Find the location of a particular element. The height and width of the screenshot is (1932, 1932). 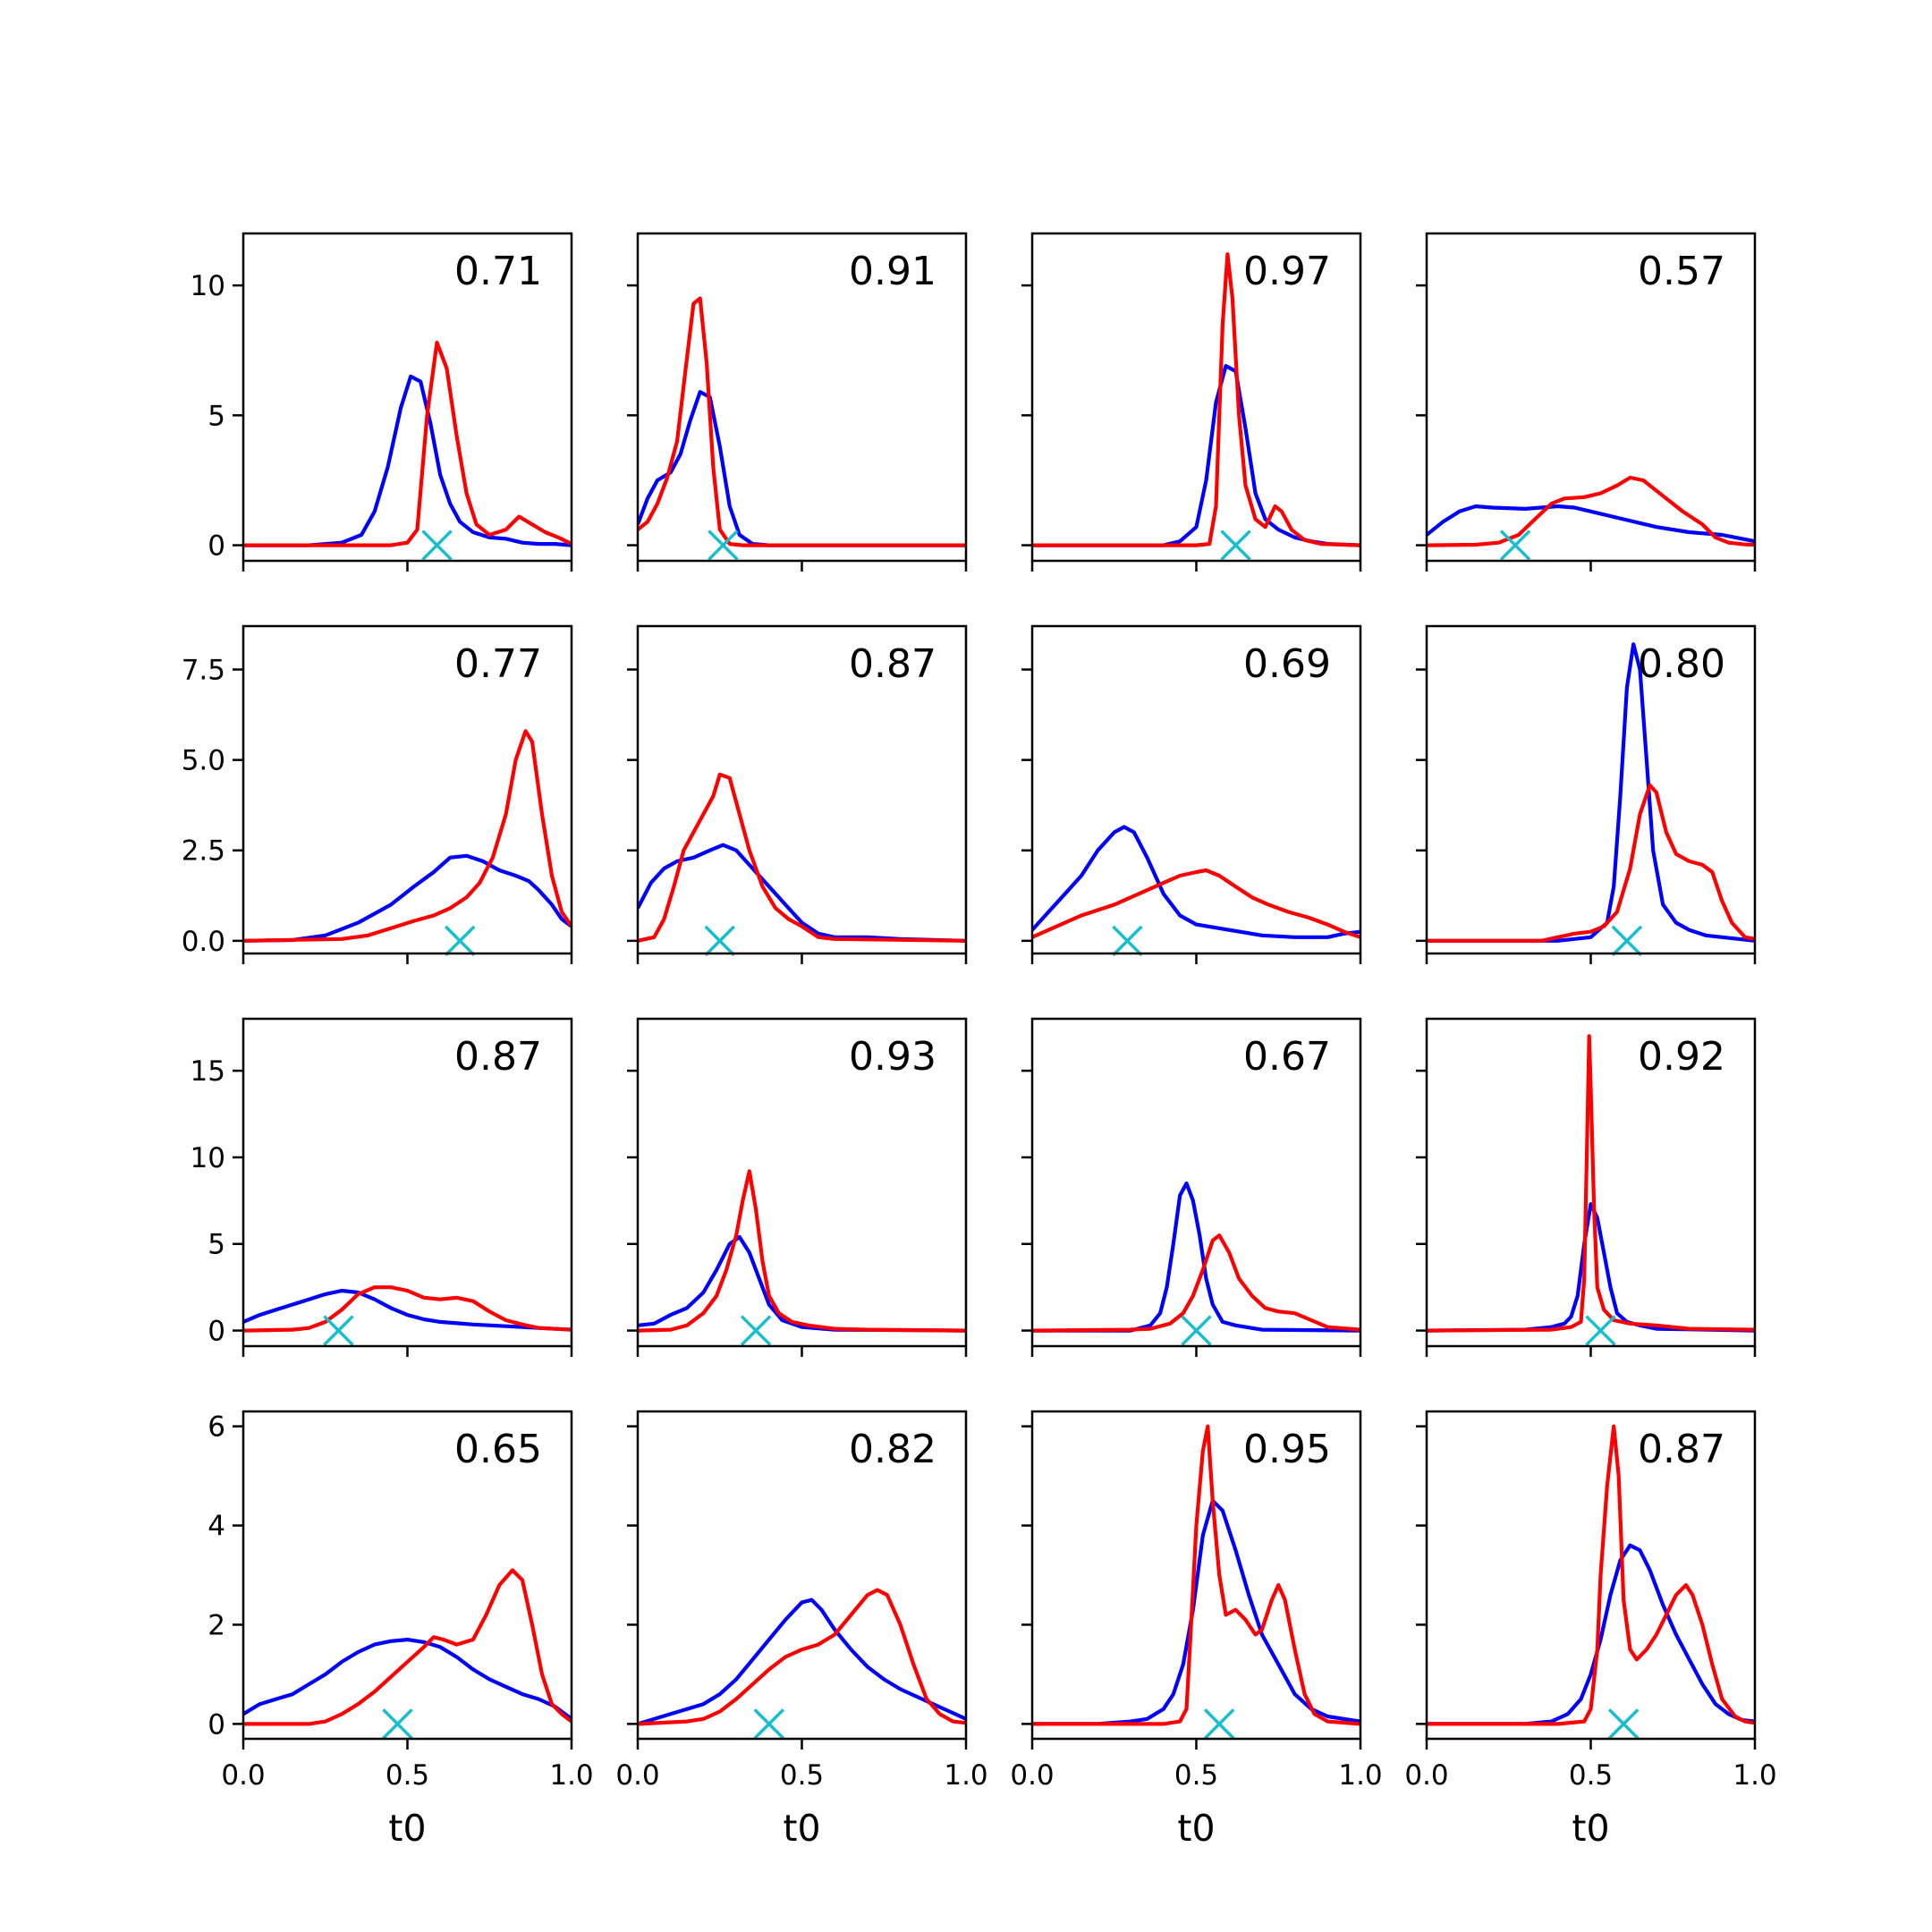

panel-2-1: 0.93 is located at coordinates (797, 1187).